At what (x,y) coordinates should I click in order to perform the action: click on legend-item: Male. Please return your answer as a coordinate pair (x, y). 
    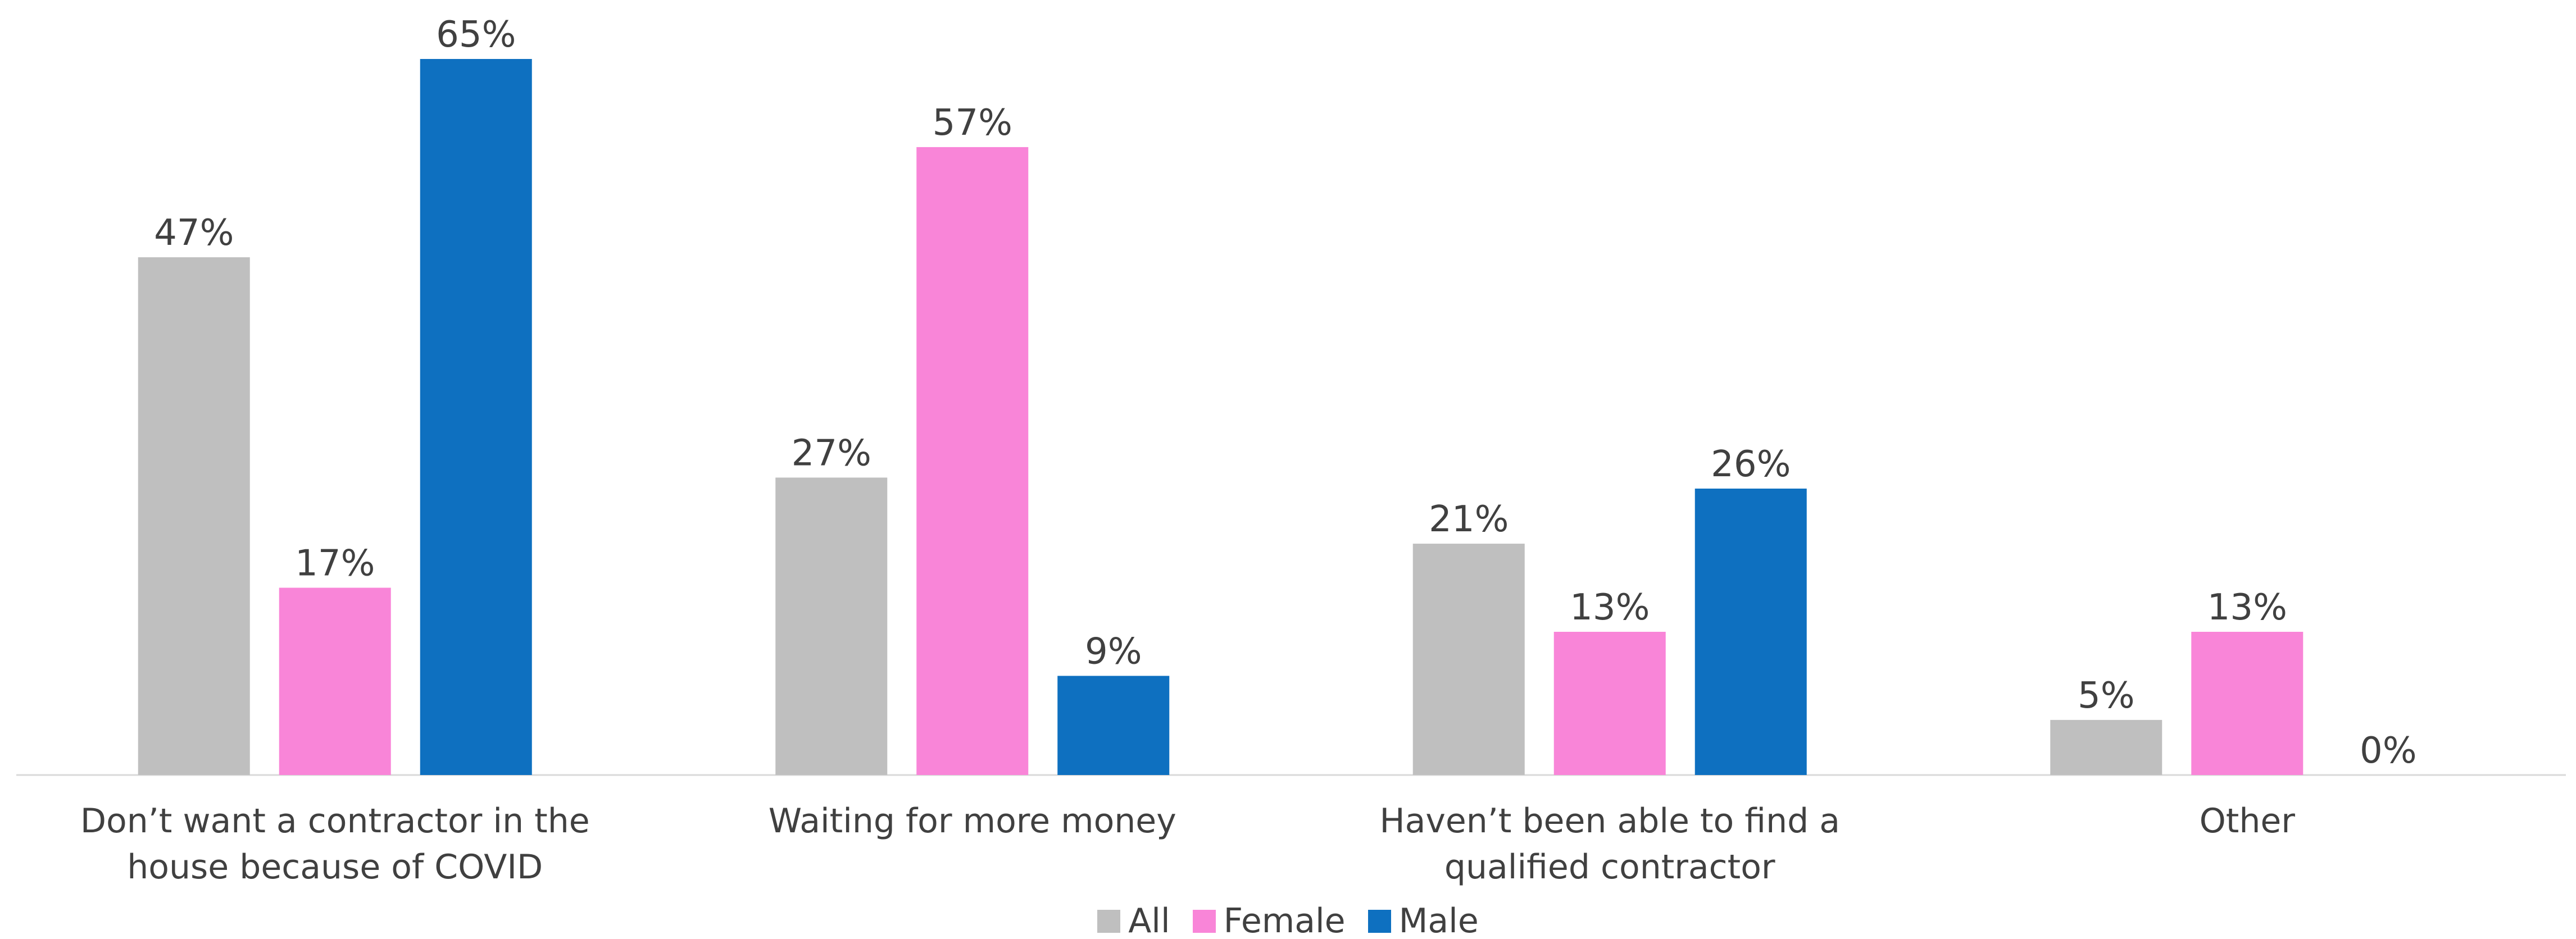
    Looking at the image, I should click on (1423, 920).